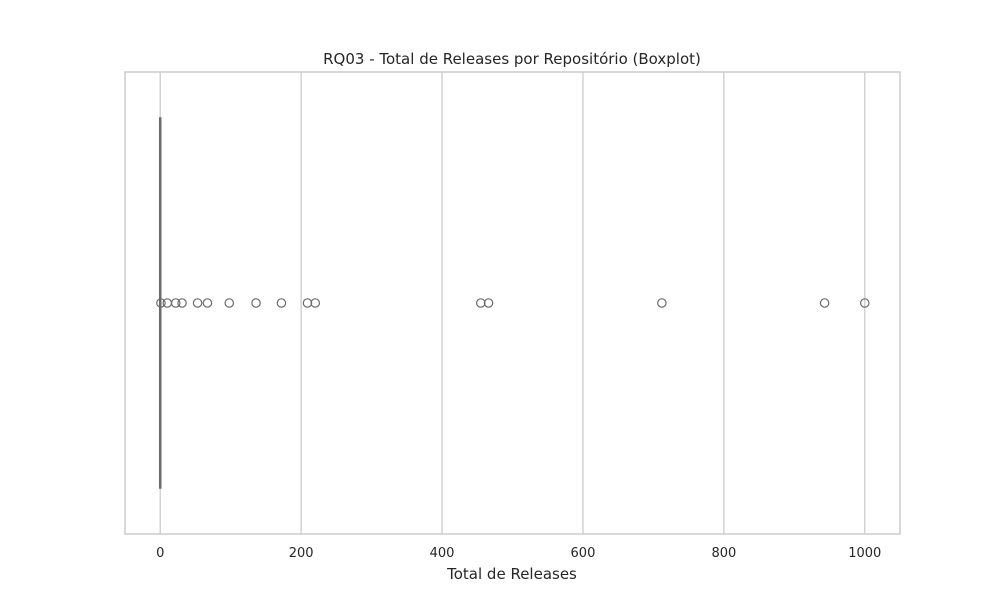 Image resolution: width=1000 pixels, height=600 pixels. I want to click on x-tick-label: 200, so click(301, 553).